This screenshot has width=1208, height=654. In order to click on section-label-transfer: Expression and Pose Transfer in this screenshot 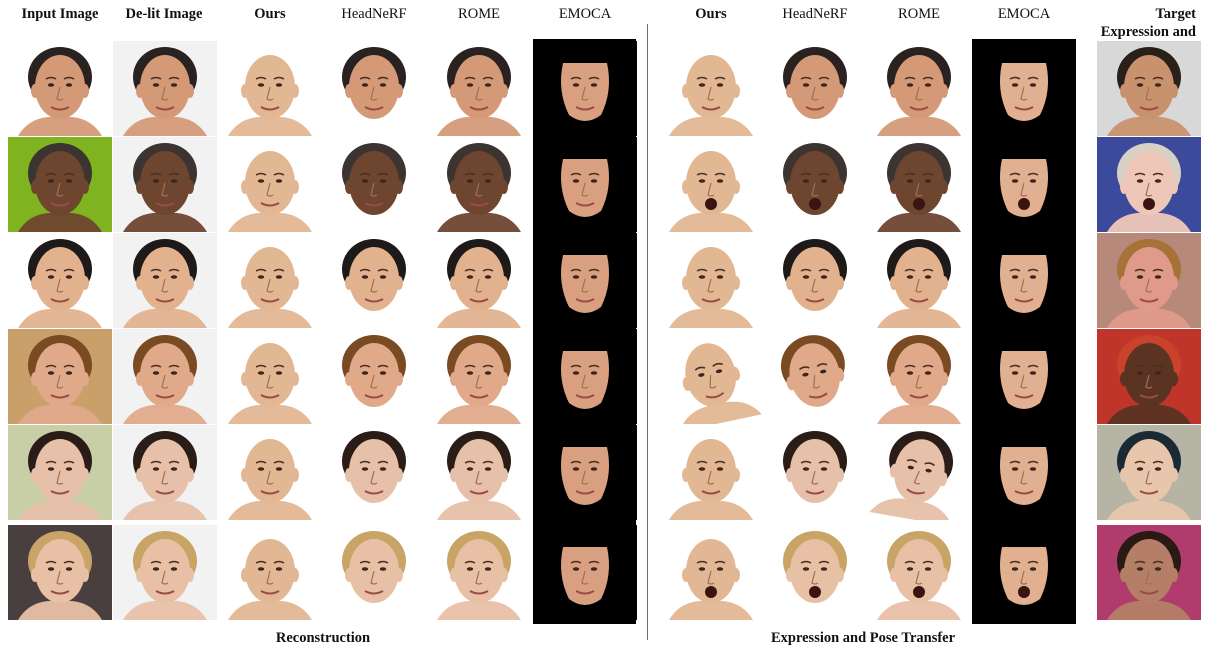, I will do `click(863, 638)`.